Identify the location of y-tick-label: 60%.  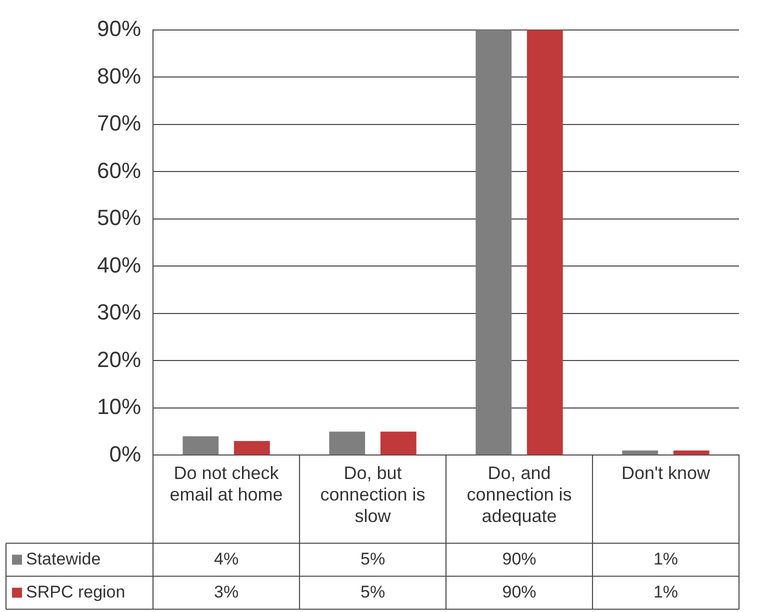
(119, 170).